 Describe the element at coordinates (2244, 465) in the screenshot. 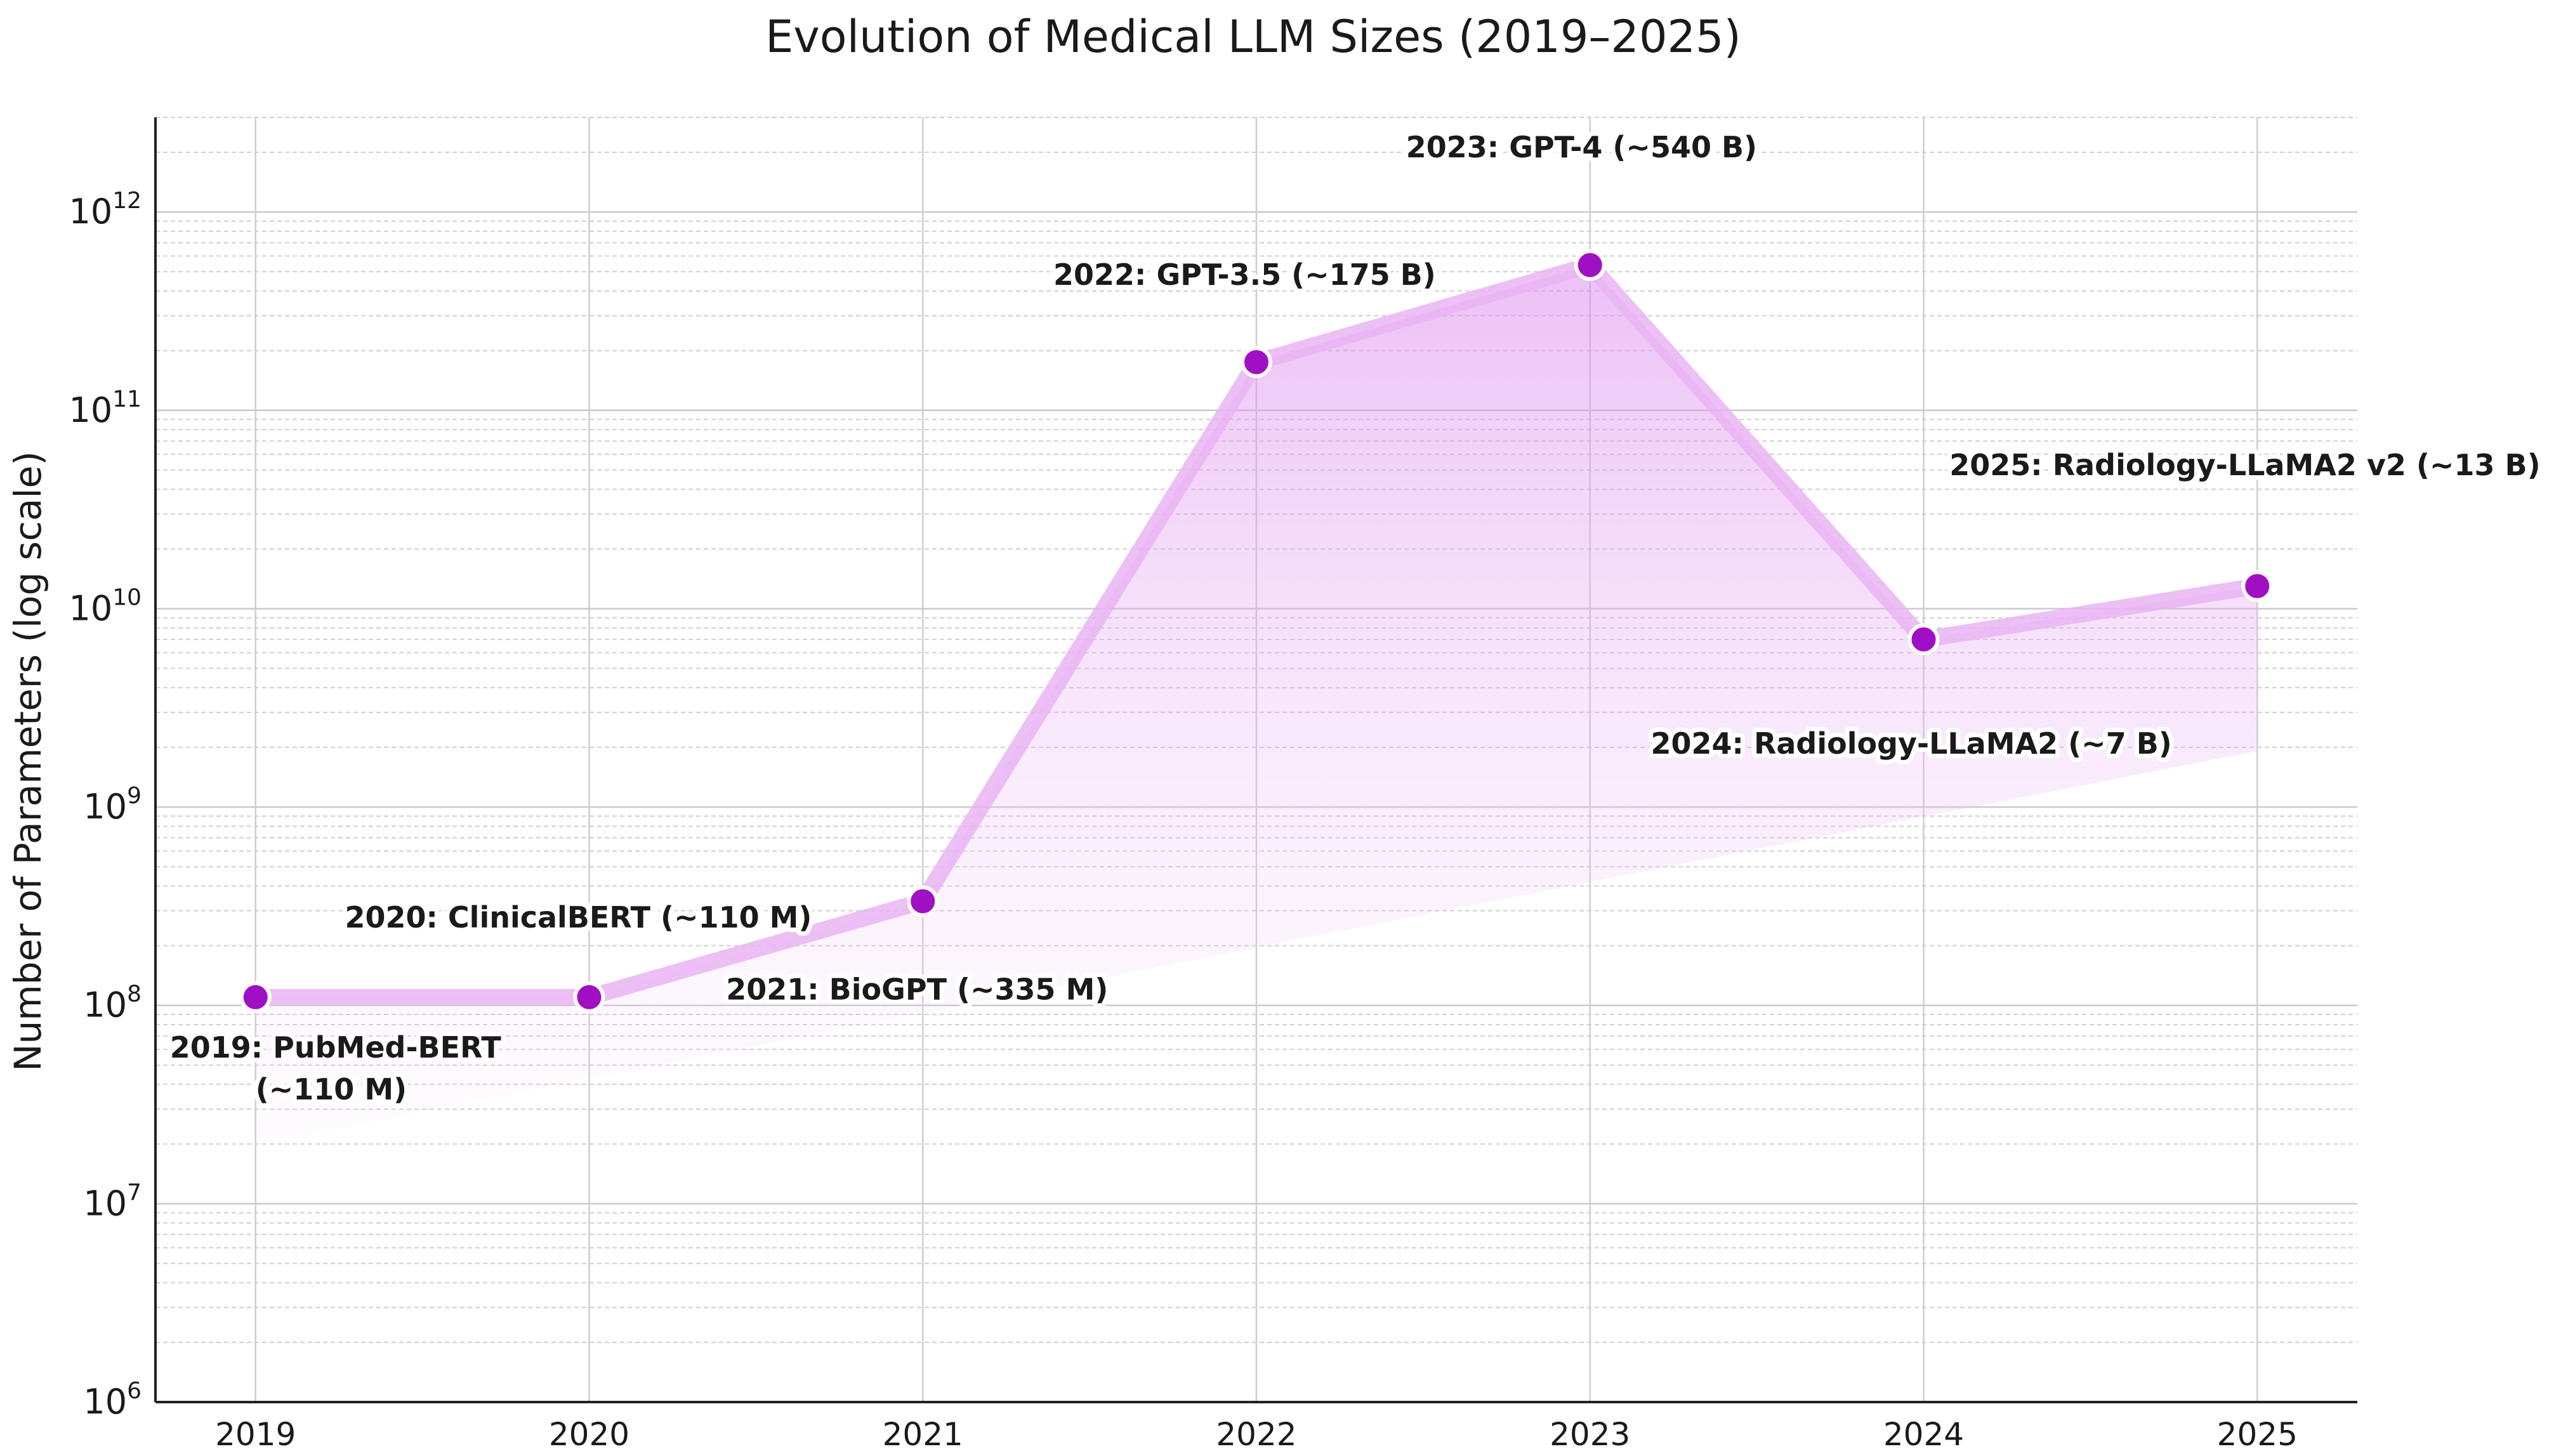

I see `annotation-label: 2025: Radiology-LLaMA2 v2 (~13 B)` at that location.